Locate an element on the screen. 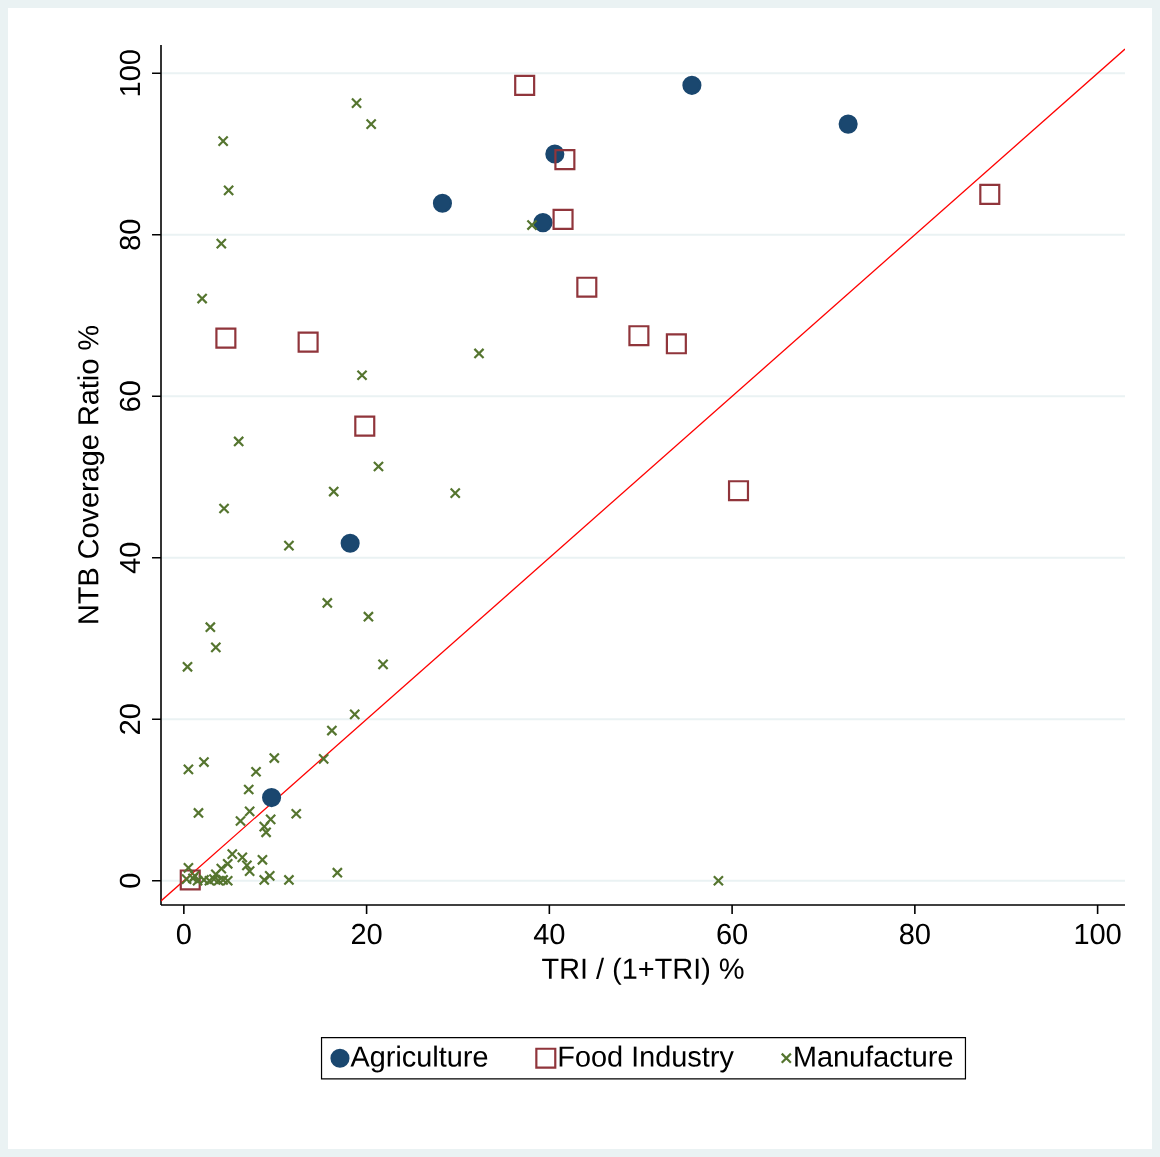 The image size is (1160, 1157). legend-label: Manufacture is located at coordinates (874, 1056).